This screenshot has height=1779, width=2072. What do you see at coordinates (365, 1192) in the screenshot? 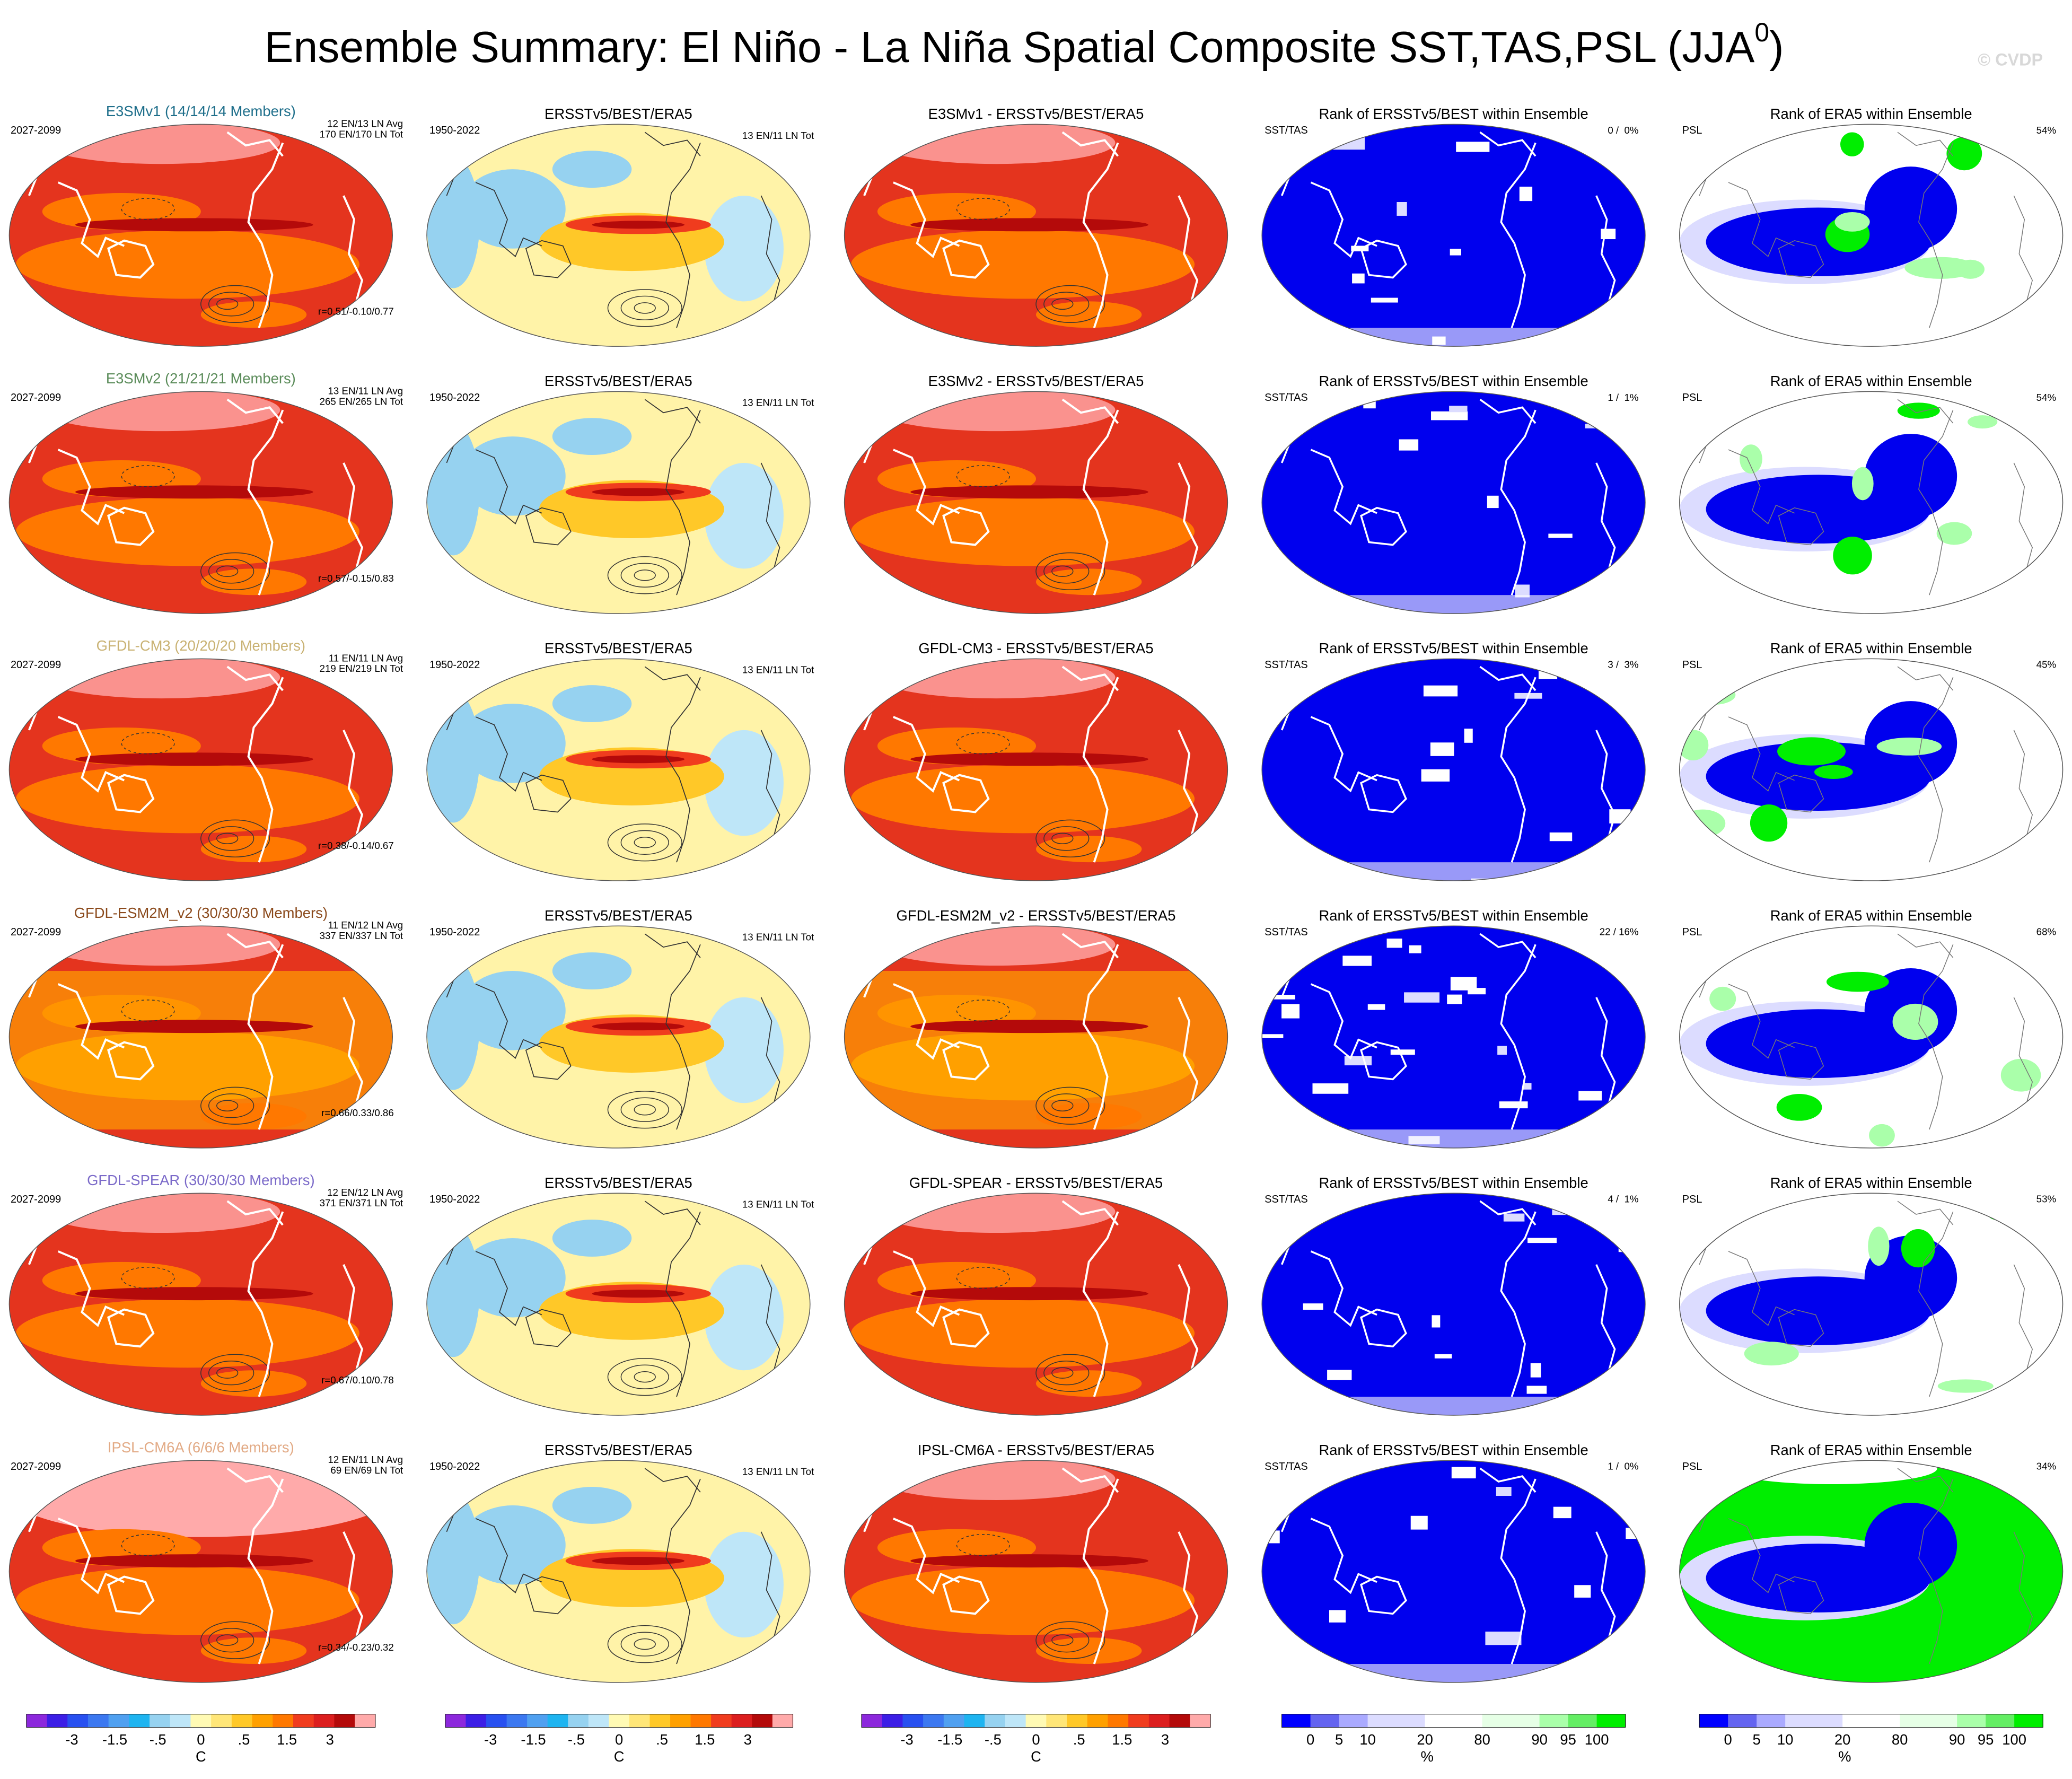
I see `count-label: 12 EN/12 LN Avg` at bounding box center [365, 1192].